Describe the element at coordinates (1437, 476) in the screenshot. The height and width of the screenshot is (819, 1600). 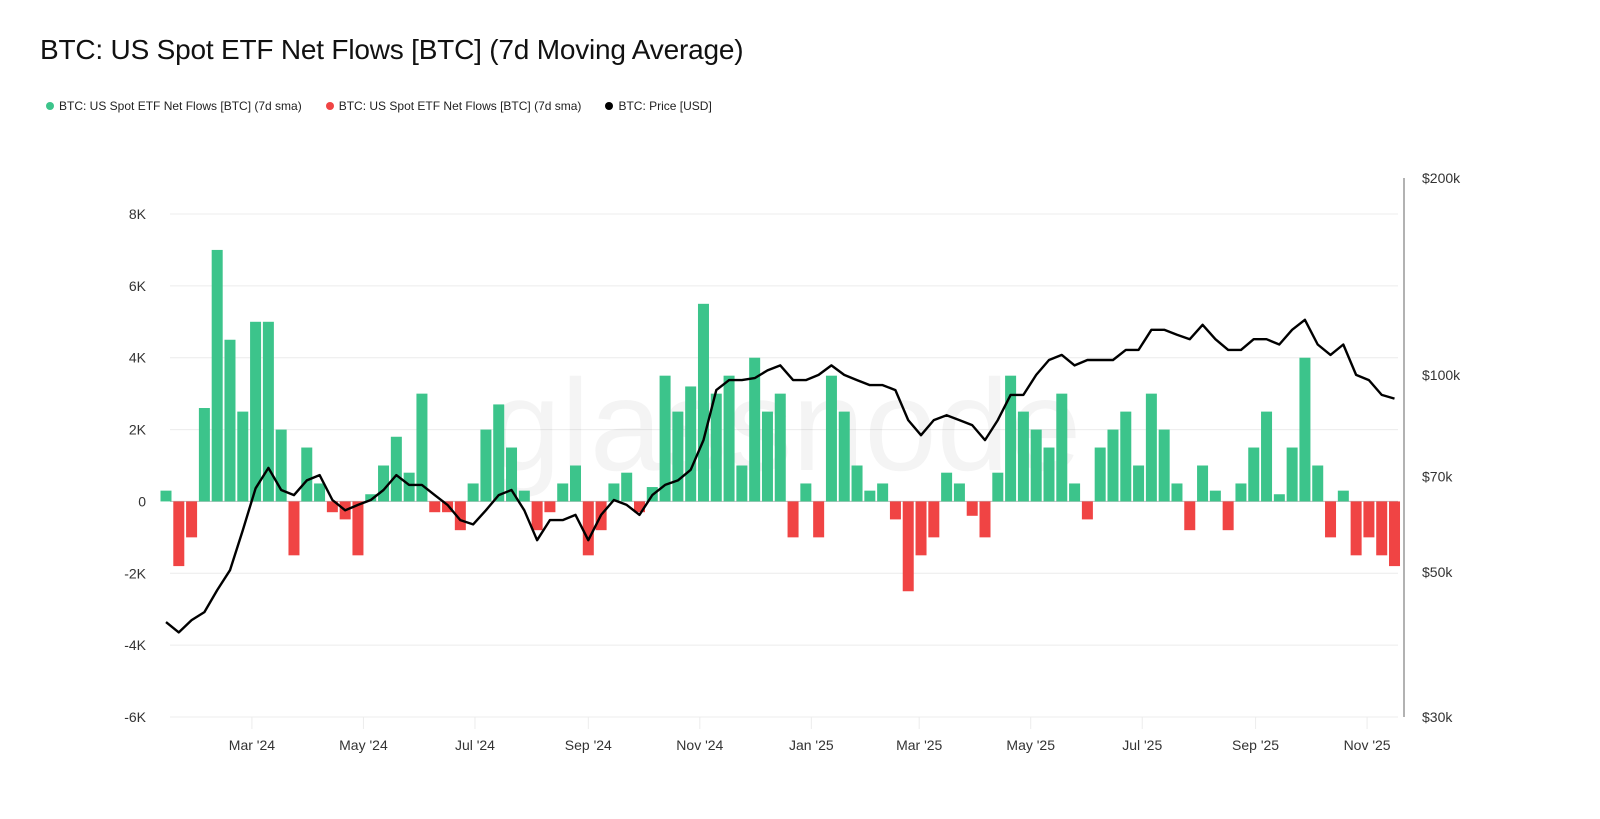
I see `y-right-tick-label: $70k` at that location.